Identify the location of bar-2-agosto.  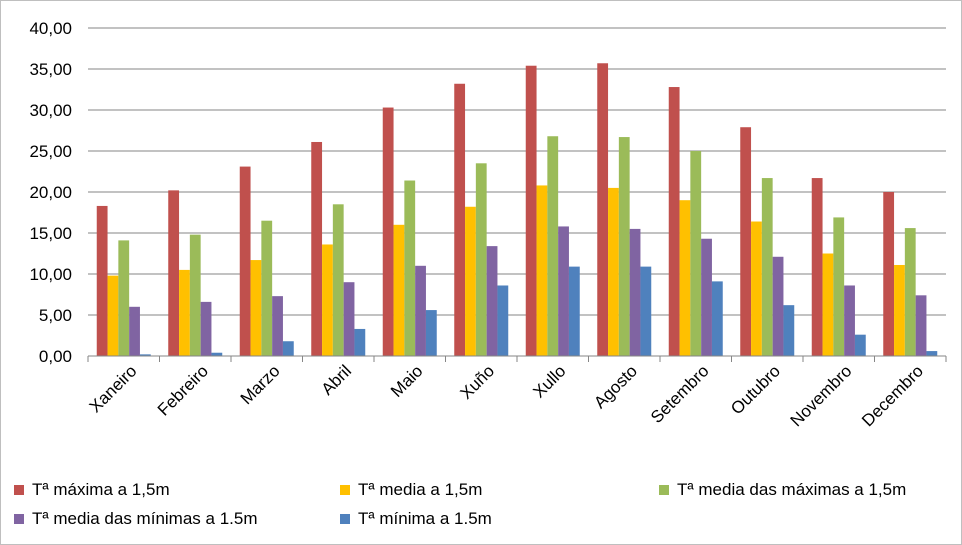
(613, 271).